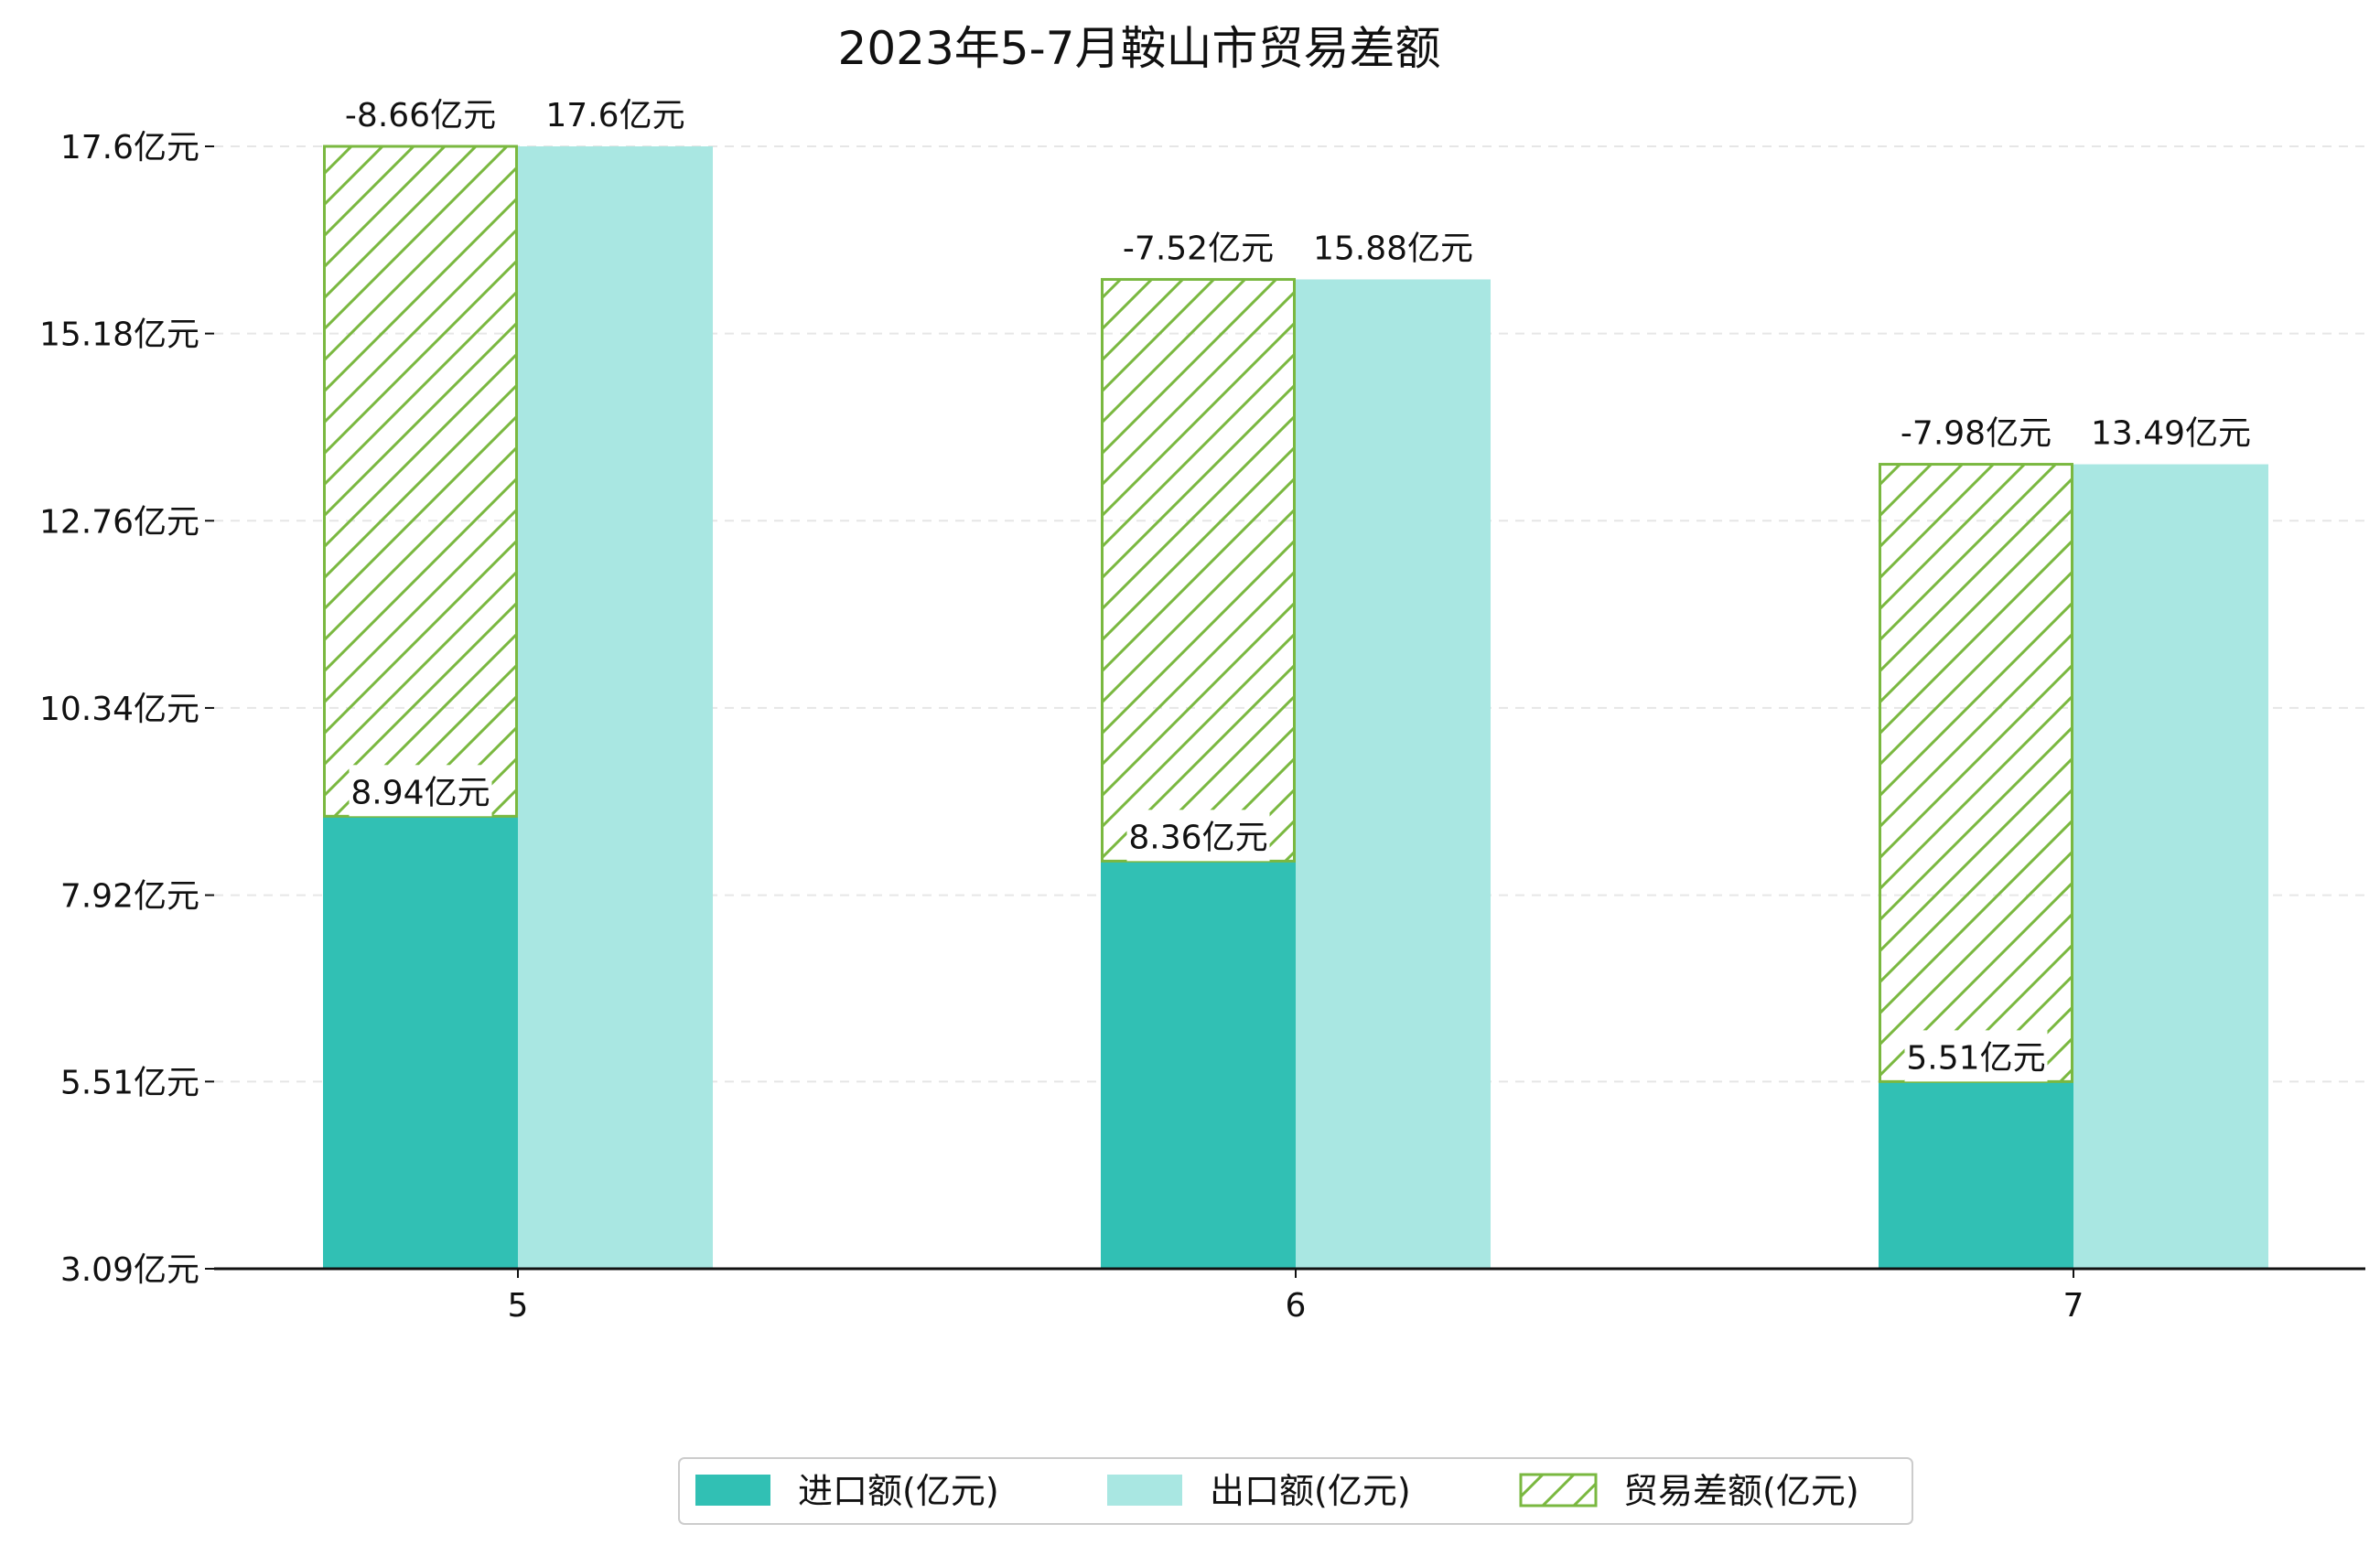  I want to click on chart-title: 2023年5-7月鞍山市贸易差额, so click(1139, 48).